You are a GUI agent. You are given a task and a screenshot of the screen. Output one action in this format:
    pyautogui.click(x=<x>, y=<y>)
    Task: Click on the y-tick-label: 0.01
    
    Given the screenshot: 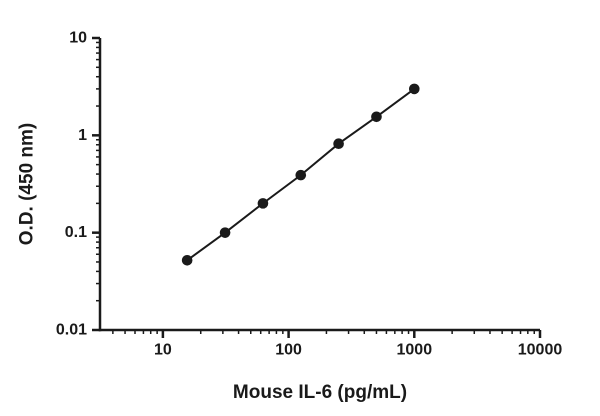 What is the action you would take?
    pyautogui.click(x=71, y=330)
    